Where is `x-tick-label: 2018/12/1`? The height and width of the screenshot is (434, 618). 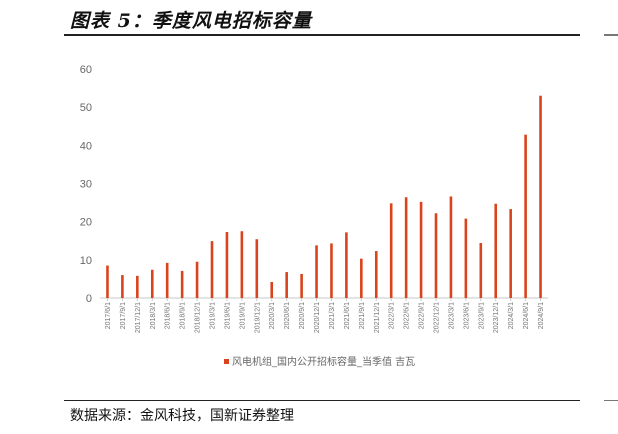
x-tick-label: 2018/12/1 is located at coordinates (198, 317).